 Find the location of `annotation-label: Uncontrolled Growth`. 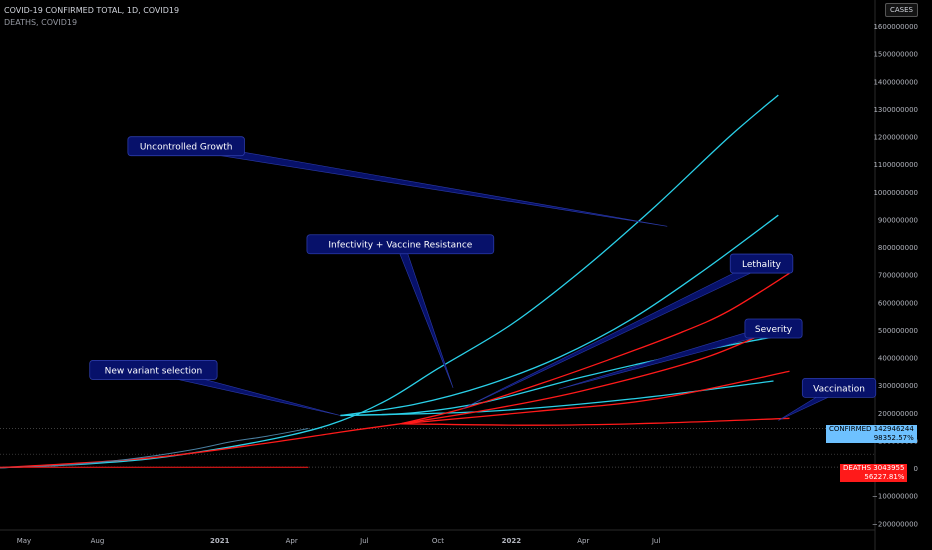

annotation-label: Uncontrolled Growth is located at coordinates (186, 148).